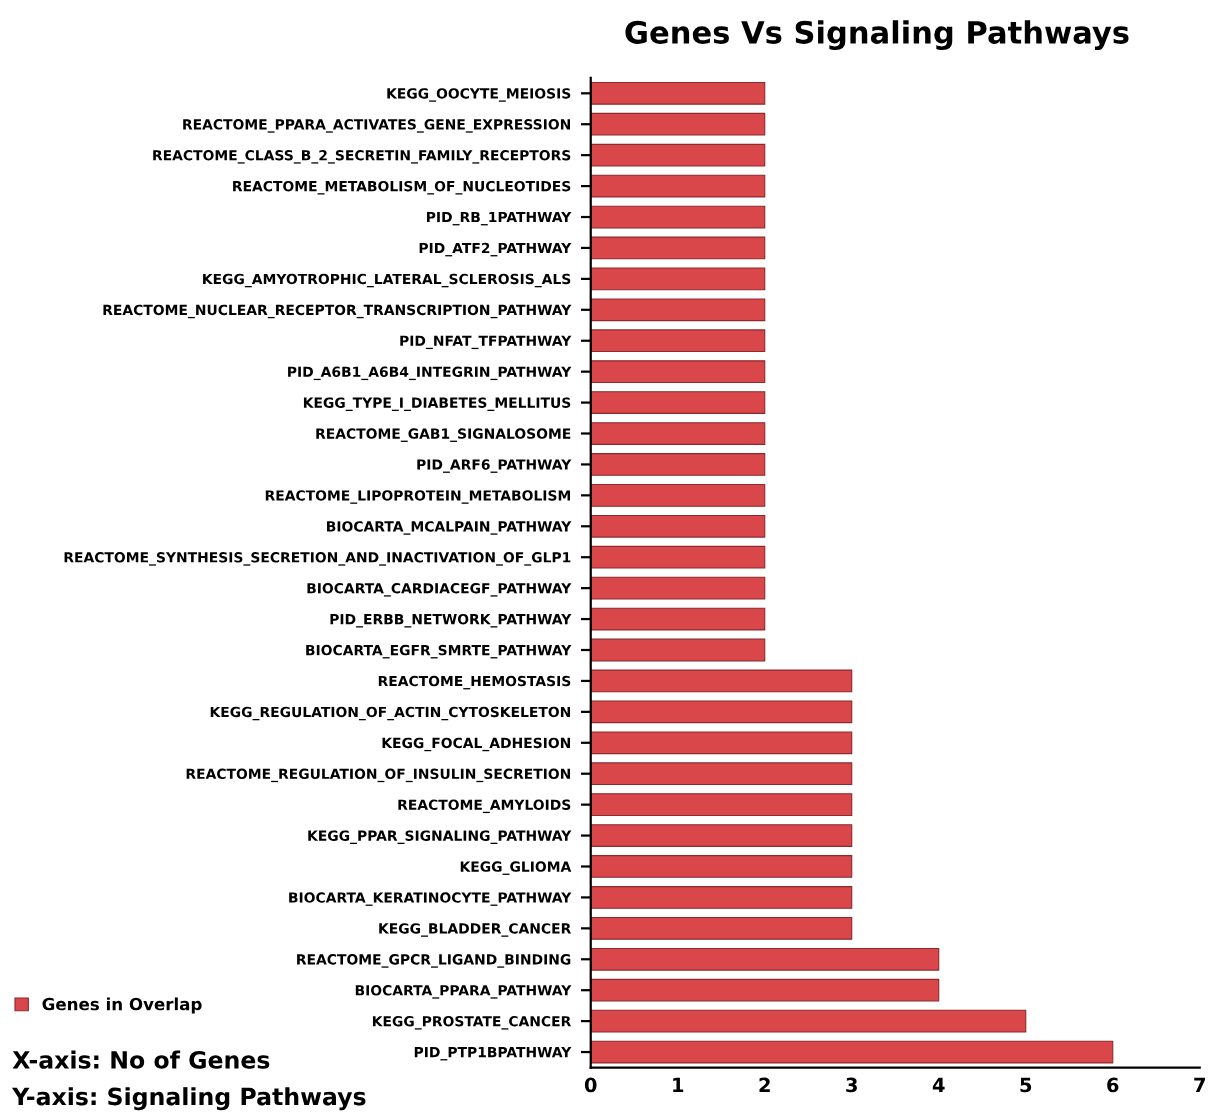 The height and width of the screenshot is (1112, 1218). I want to click on chart-title: Genes Vs Signaling Pathways, so click(877, 35).